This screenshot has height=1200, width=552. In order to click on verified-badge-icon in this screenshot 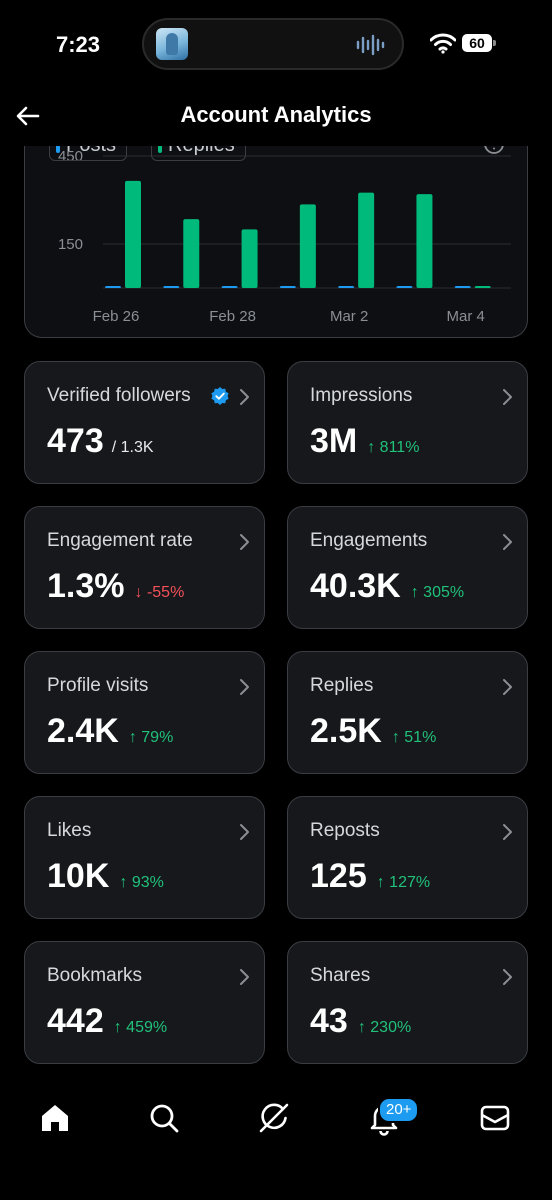, I will do `click(220, 396)`.